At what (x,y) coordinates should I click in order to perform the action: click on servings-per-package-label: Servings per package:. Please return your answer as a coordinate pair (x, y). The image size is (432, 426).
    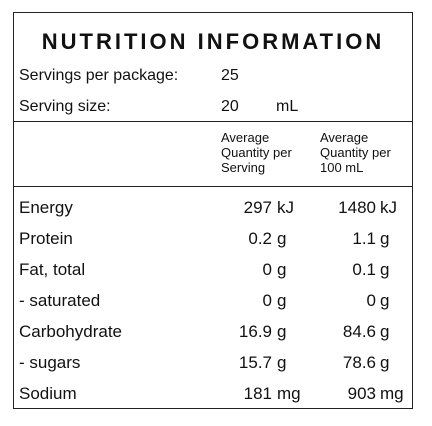
    Looking at the image, I should click on (99, 75).